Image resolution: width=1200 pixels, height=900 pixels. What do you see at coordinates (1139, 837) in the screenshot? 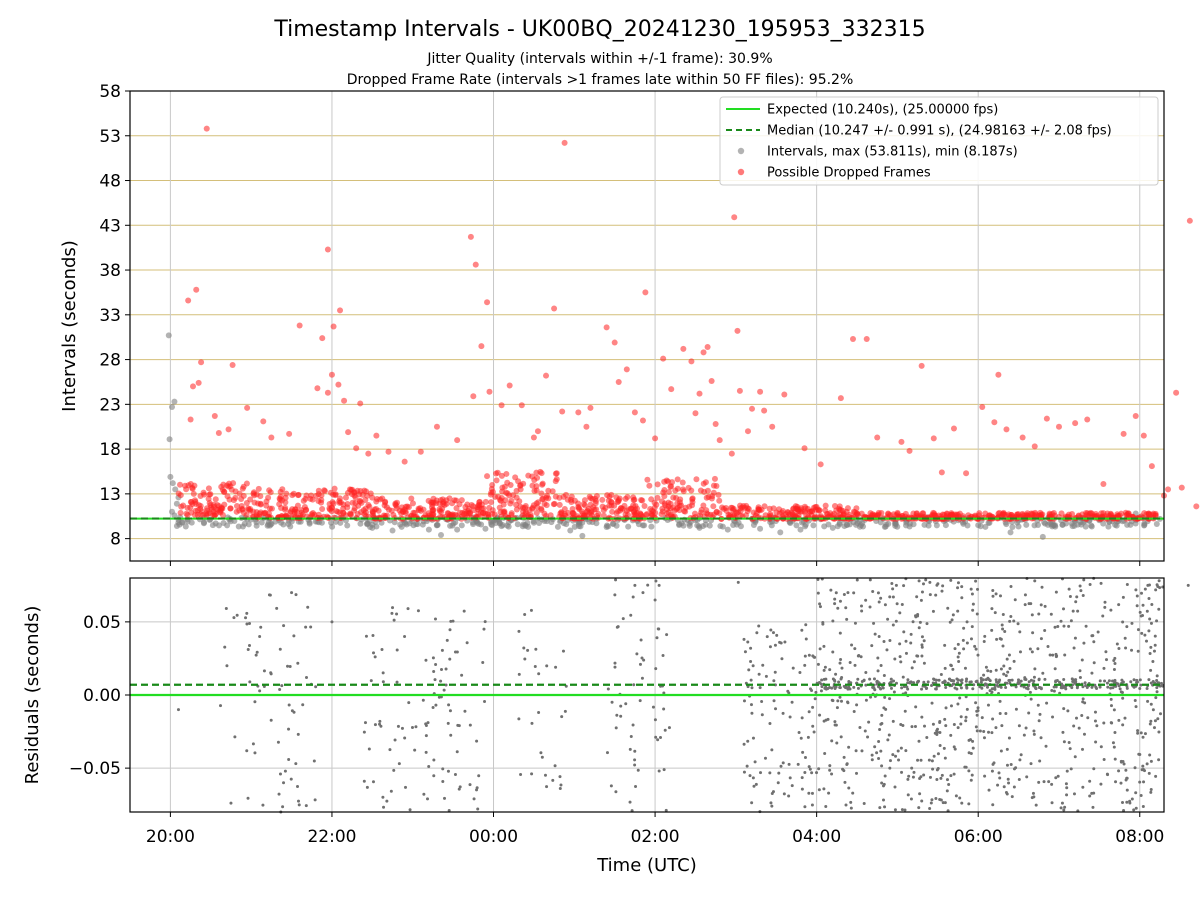
I see `x-tick-label: 08:00` at bounding box center [1139, 837].